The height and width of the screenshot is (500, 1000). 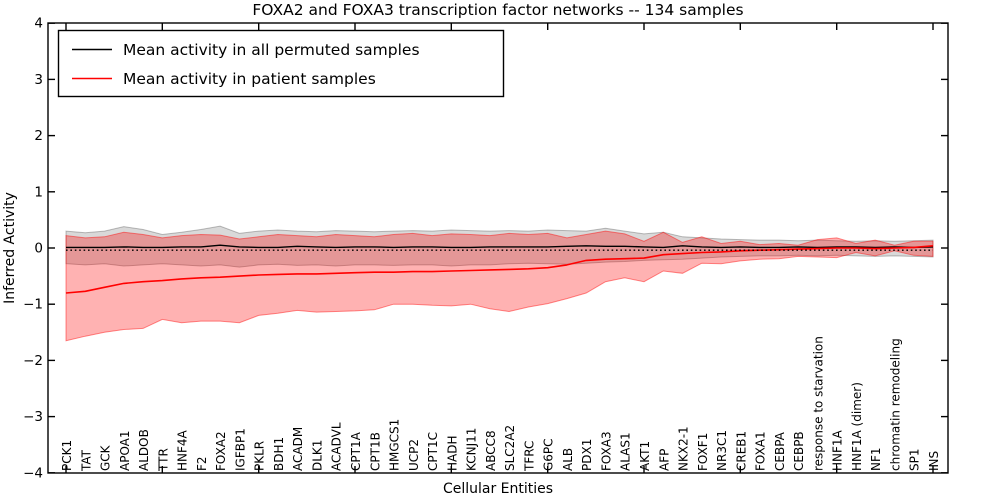 I want to click on y-tick-label: 4, so click(x=38, y=24).